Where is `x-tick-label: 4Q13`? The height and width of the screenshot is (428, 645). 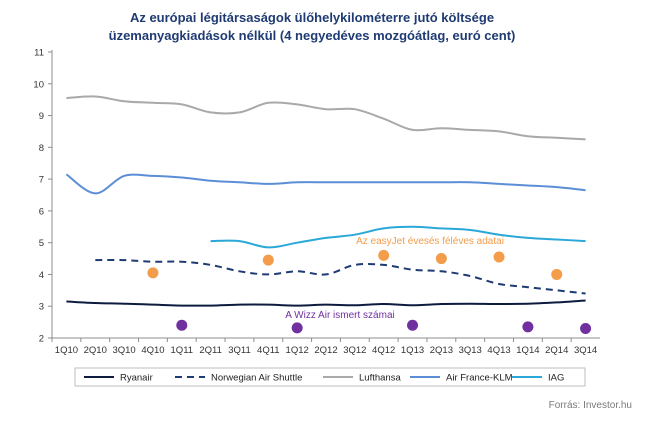
x-tick-label: 4Q13 is located at coordinates (498, 350).